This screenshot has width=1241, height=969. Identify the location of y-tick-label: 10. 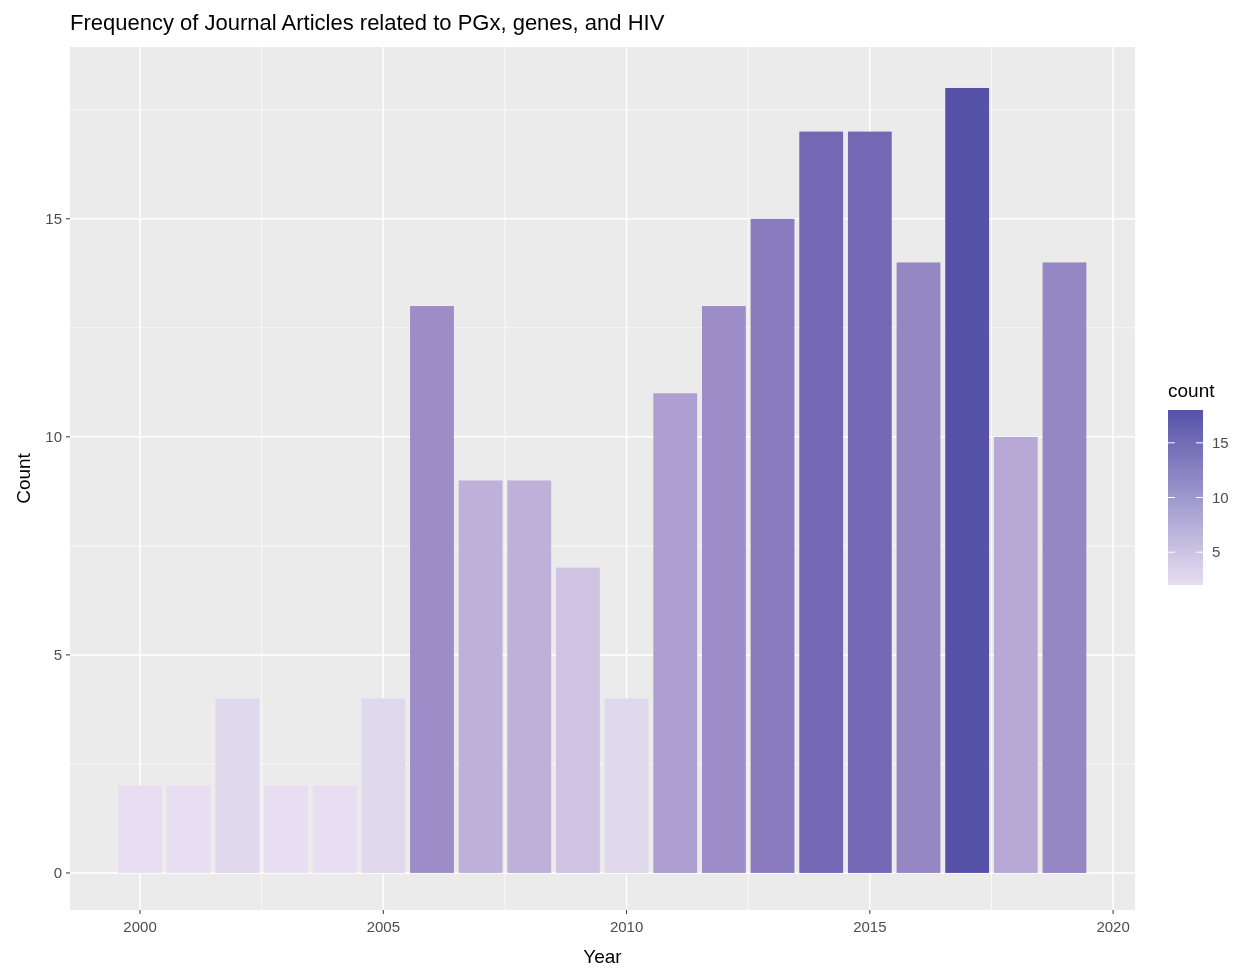
(53, 437).